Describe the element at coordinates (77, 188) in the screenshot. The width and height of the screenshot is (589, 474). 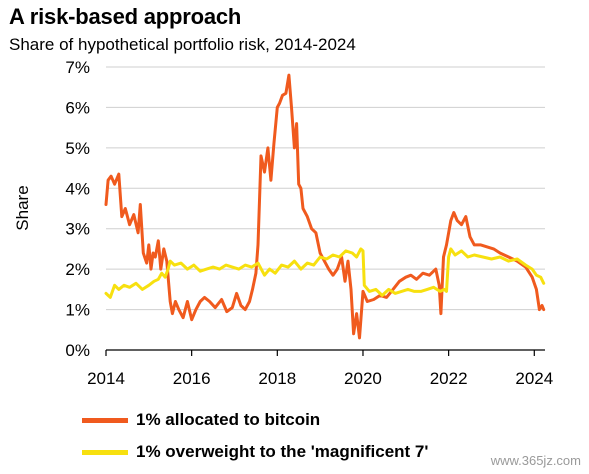
I see `y-tick-label: 4%` at that location.